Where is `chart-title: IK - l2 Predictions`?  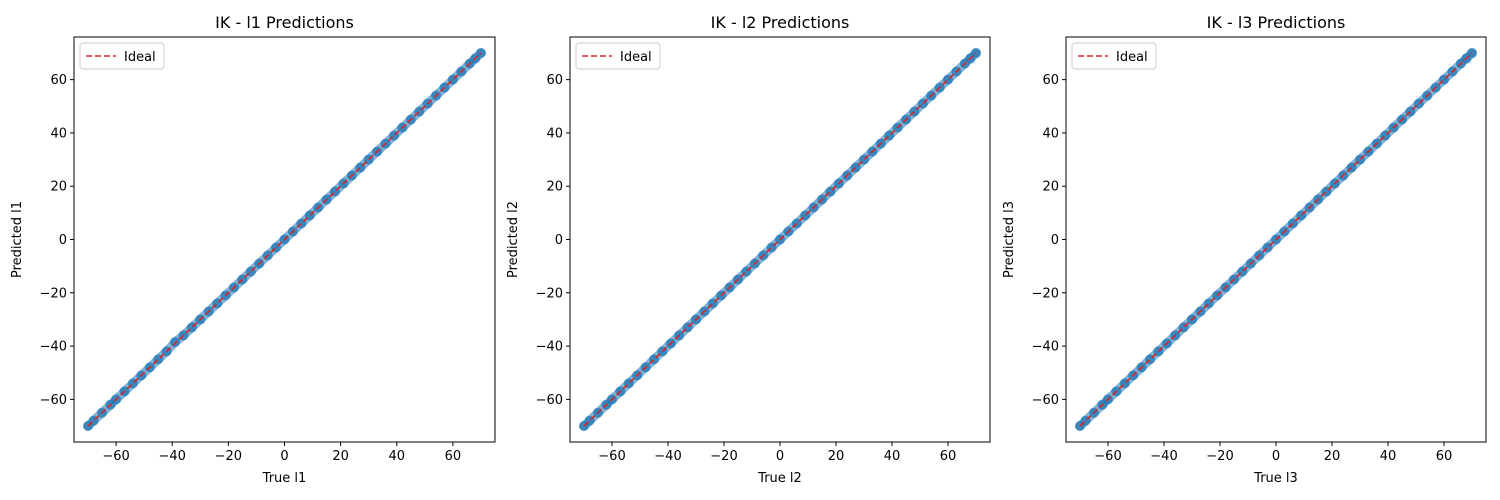 chart-title: IK - l2 Predictions is located at coordinates (780, 22).